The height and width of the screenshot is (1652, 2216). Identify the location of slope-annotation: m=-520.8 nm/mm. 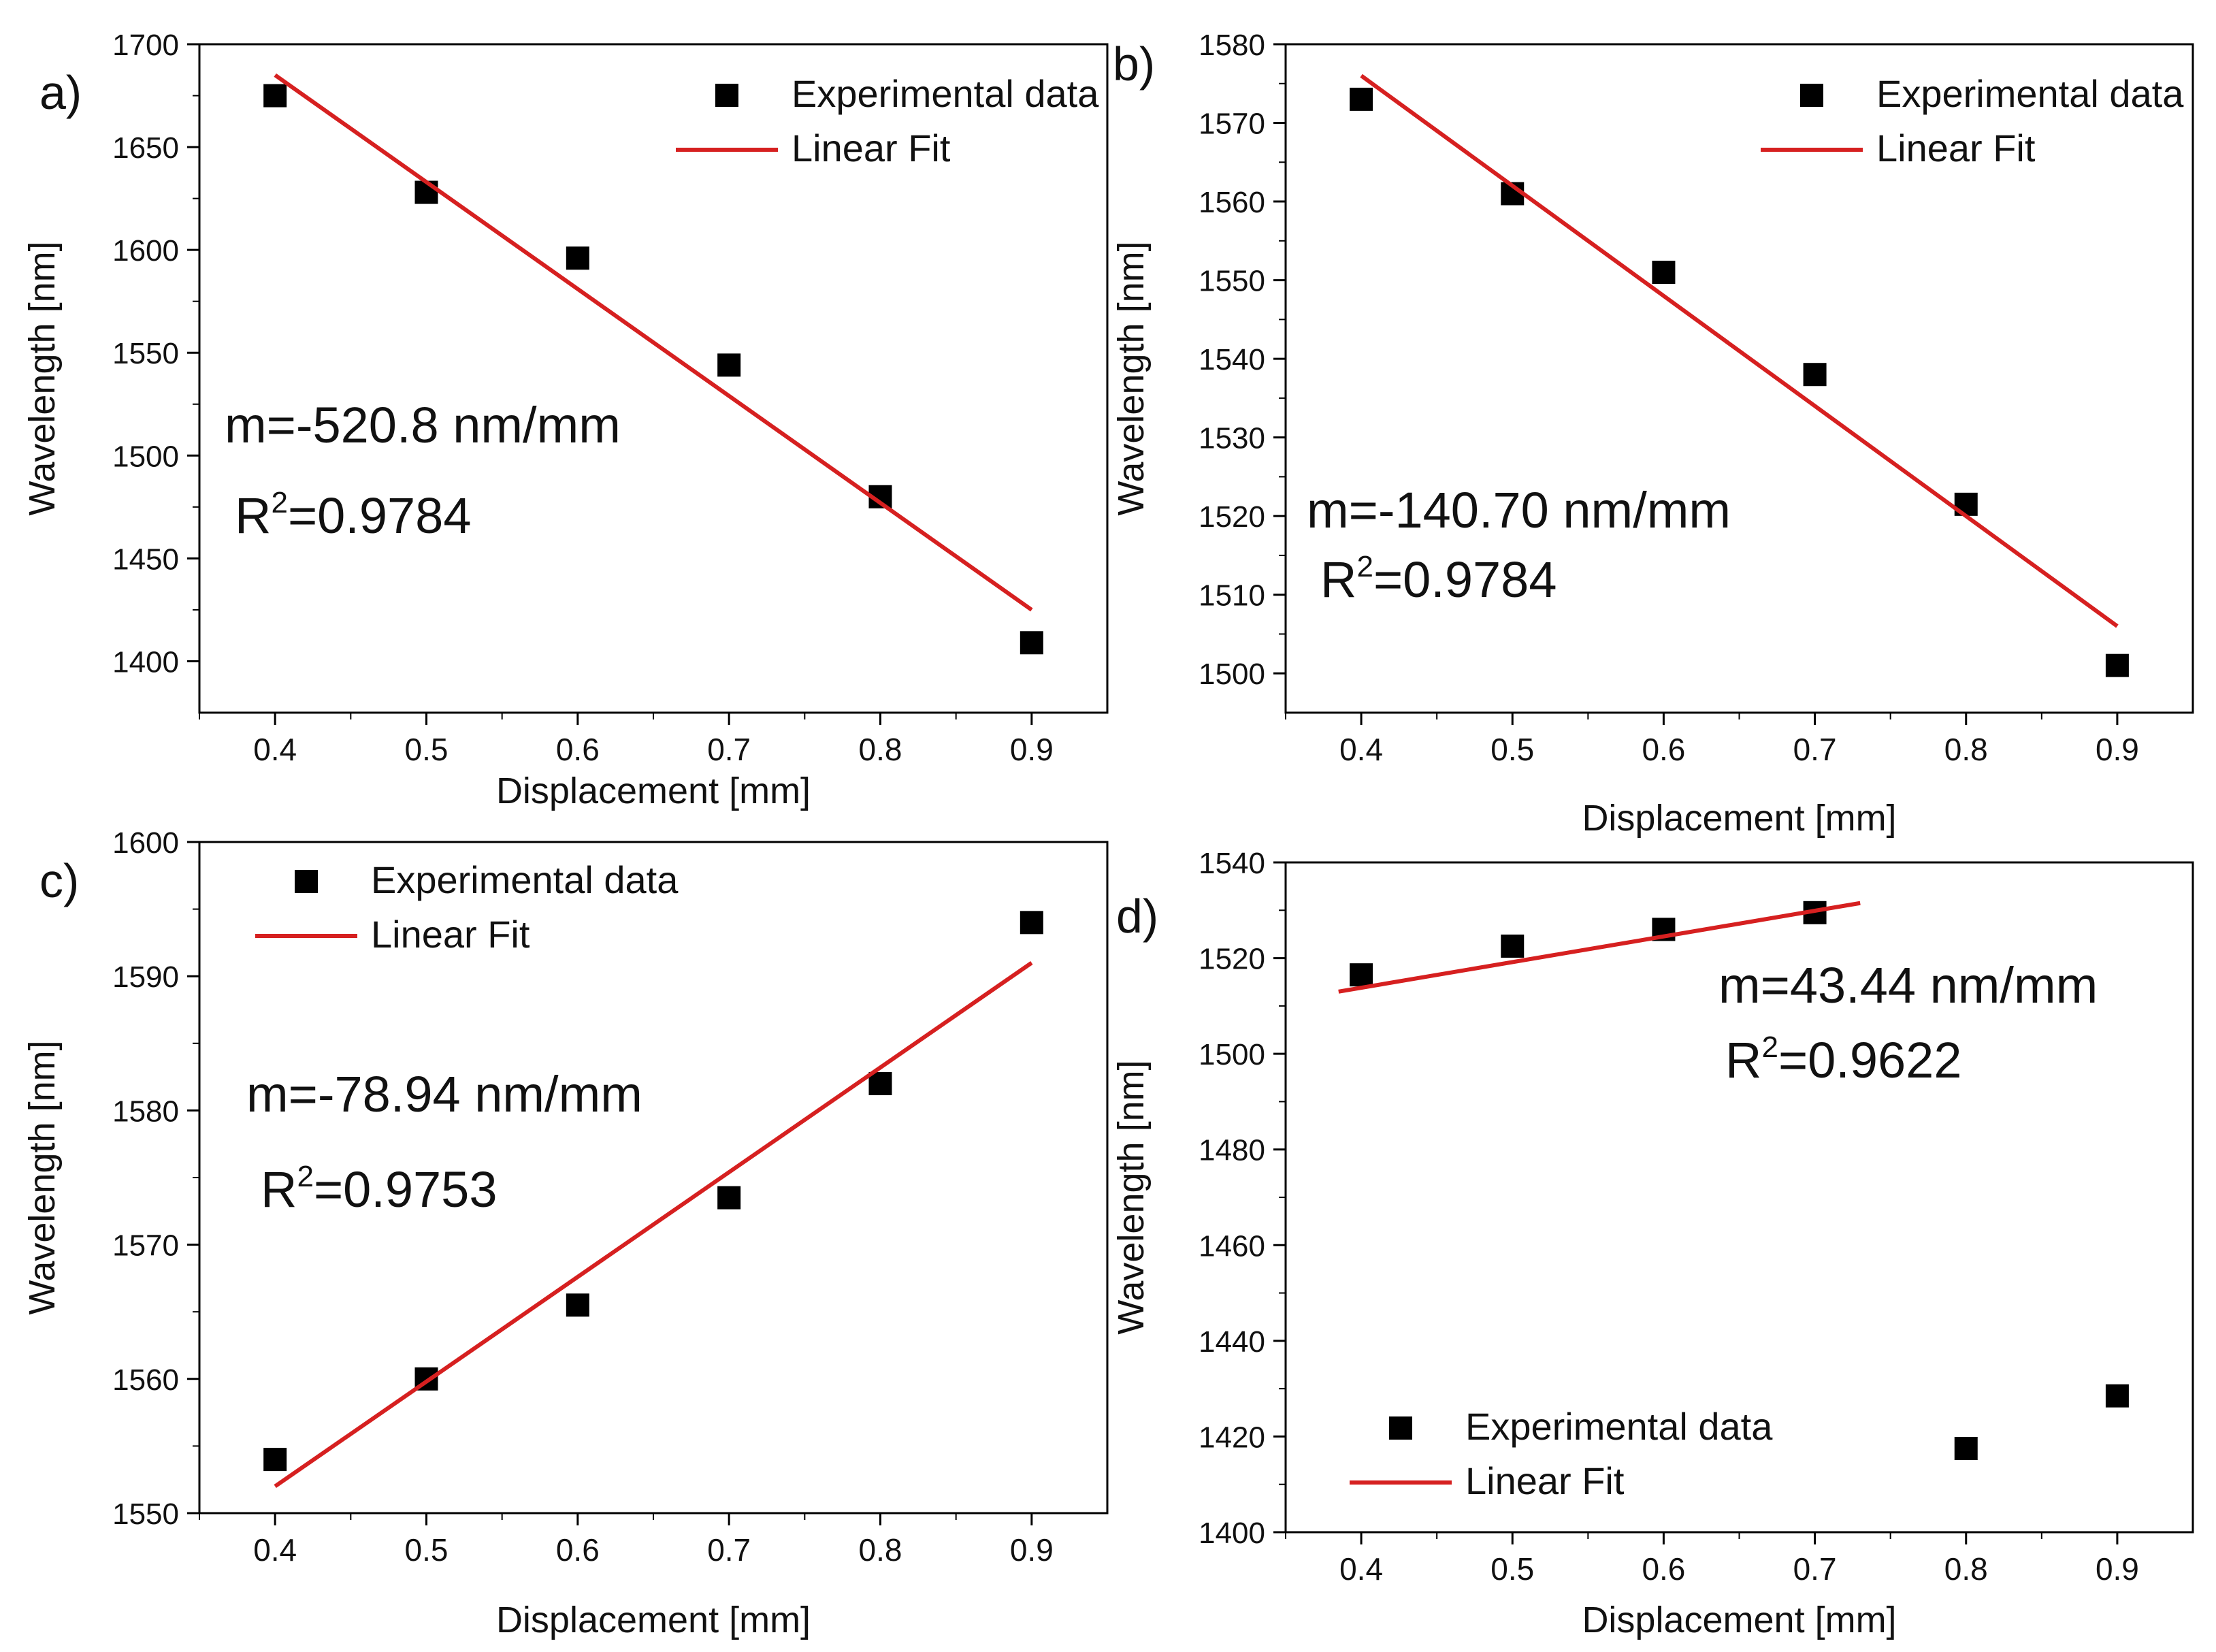
(423, 425).